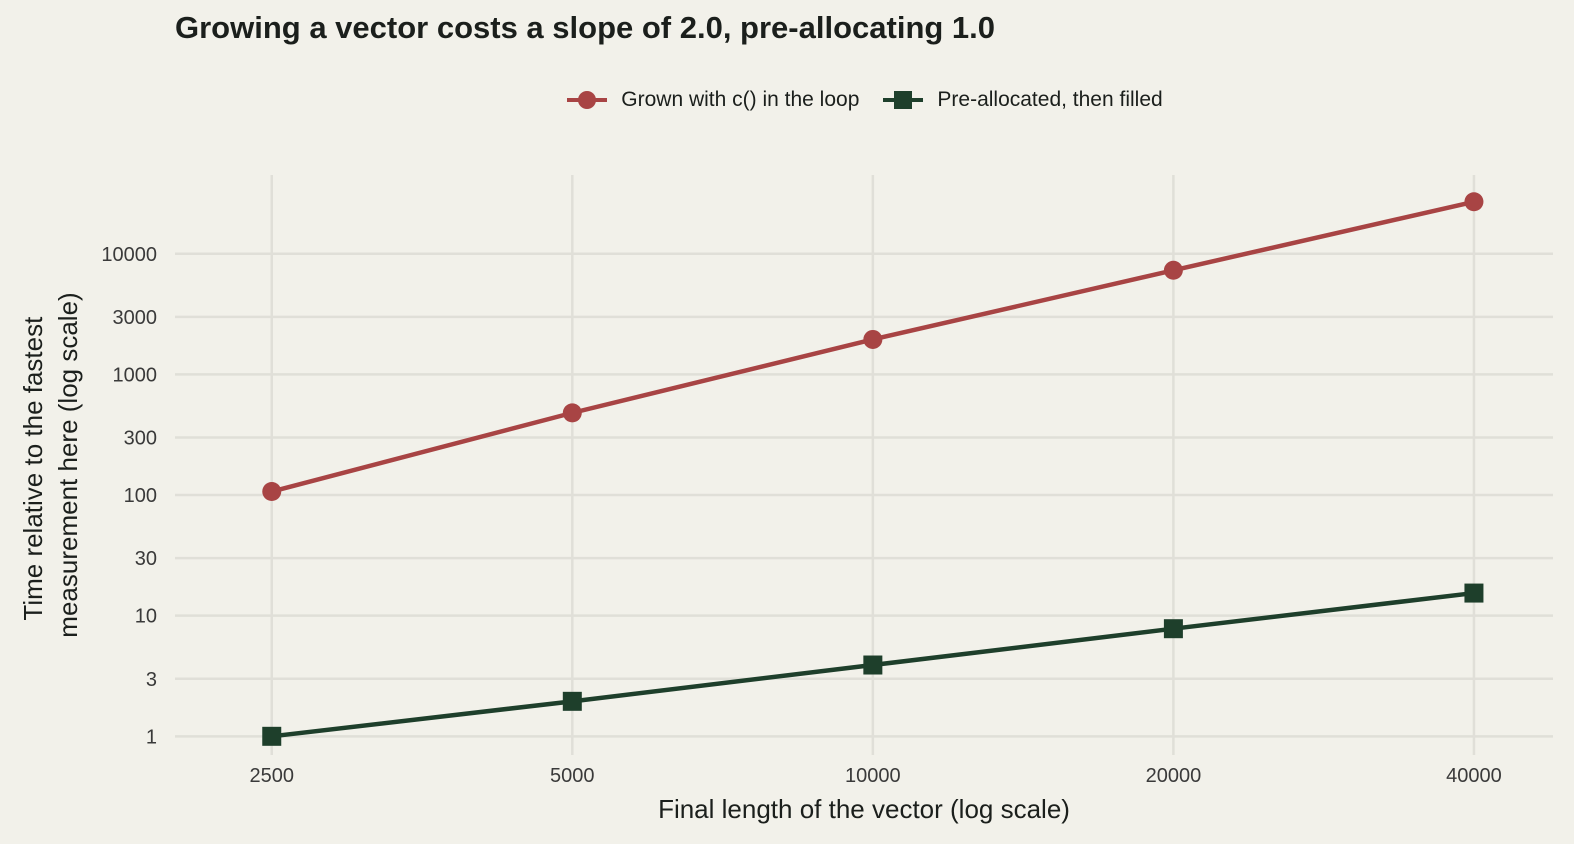 This screenshot has width=1574, height=844. What do you see at coordinates (140, 439) in the screenshot?
I see `y-tick-label: 300` at bounding box center [140, 439].